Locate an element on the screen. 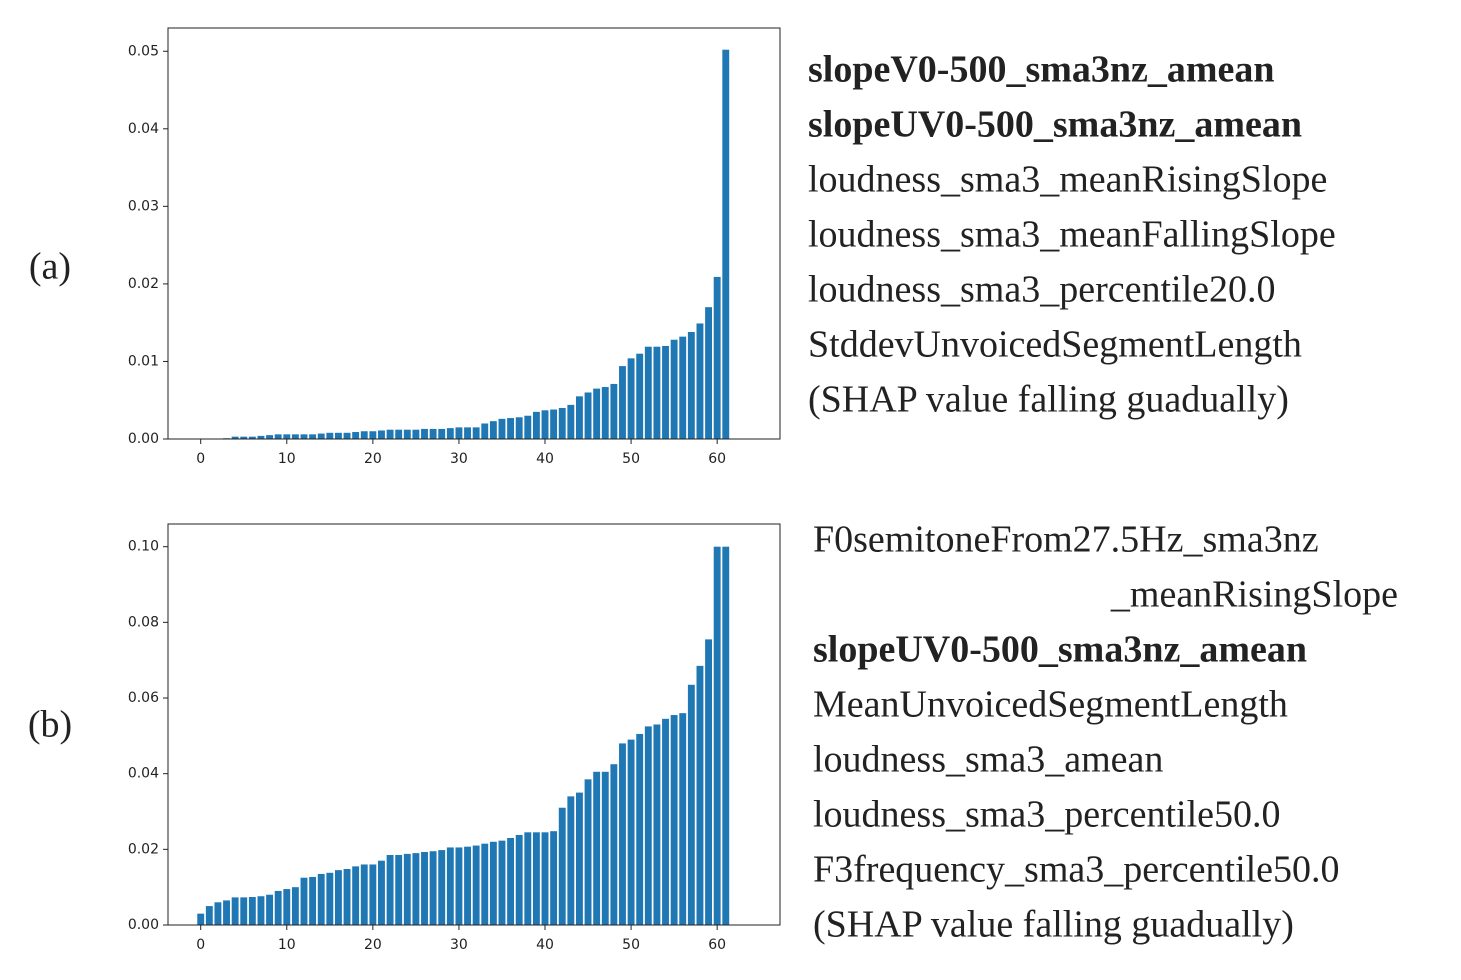 The height and width of the screenshot is (980, 1461). feature-name: StddevUnvoicedSegmentLength is located at coordinates (1055, 345).